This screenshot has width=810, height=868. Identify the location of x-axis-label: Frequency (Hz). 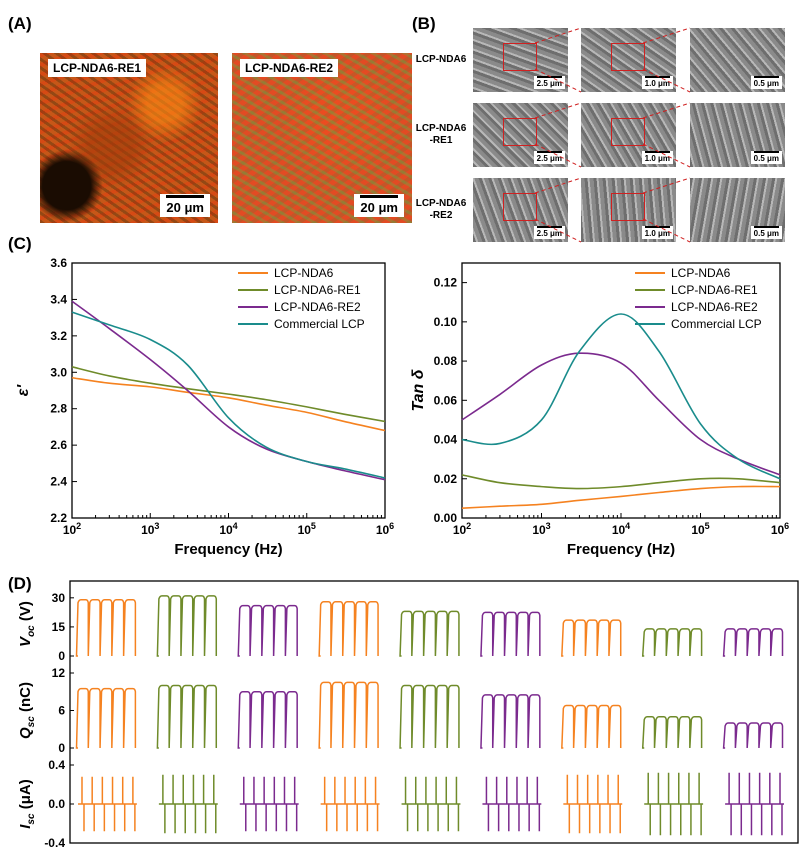
(228, 549).